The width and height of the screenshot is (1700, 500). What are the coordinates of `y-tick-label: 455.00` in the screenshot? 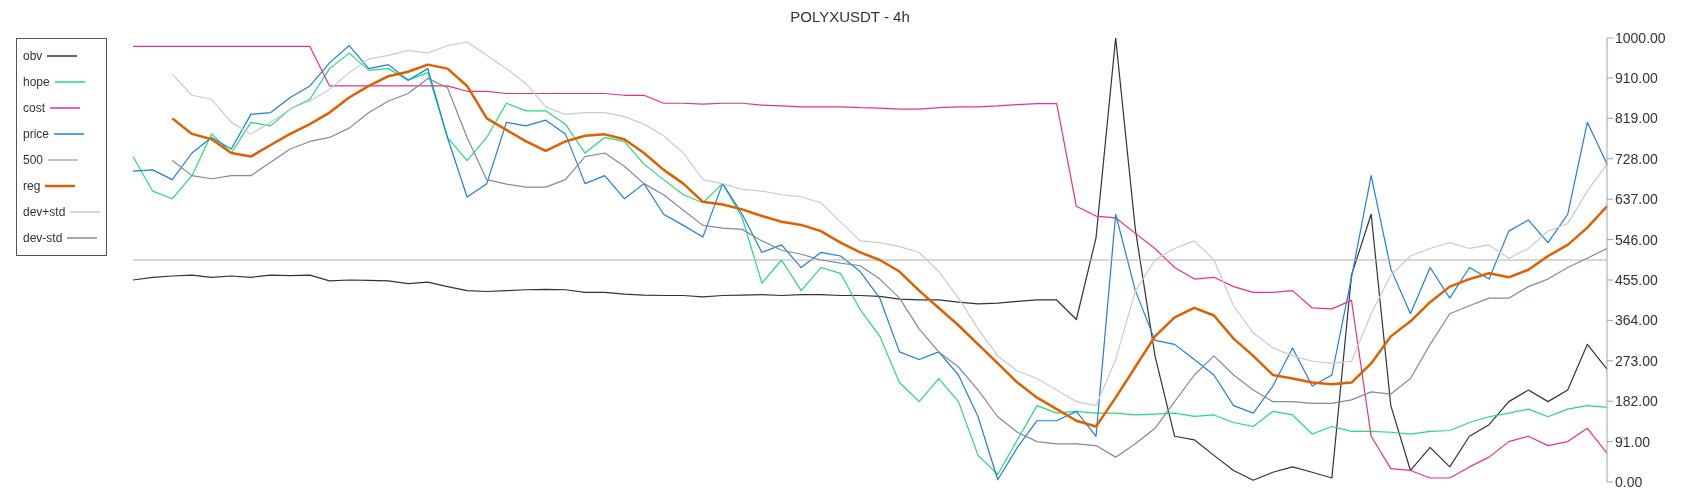 It's located at (1637, 279).